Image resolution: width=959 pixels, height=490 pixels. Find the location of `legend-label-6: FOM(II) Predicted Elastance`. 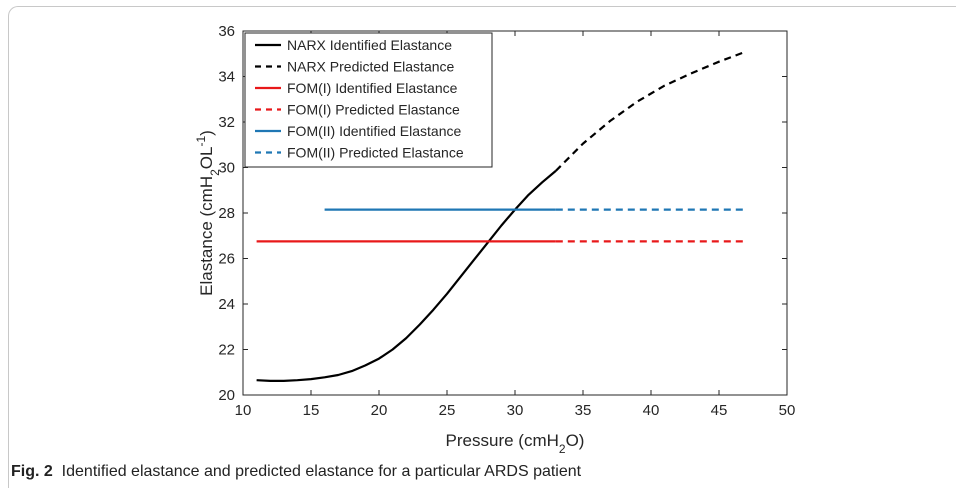

legend-label-6: FOM(II) Predicted Elastance is located at coordinates (375, 153).